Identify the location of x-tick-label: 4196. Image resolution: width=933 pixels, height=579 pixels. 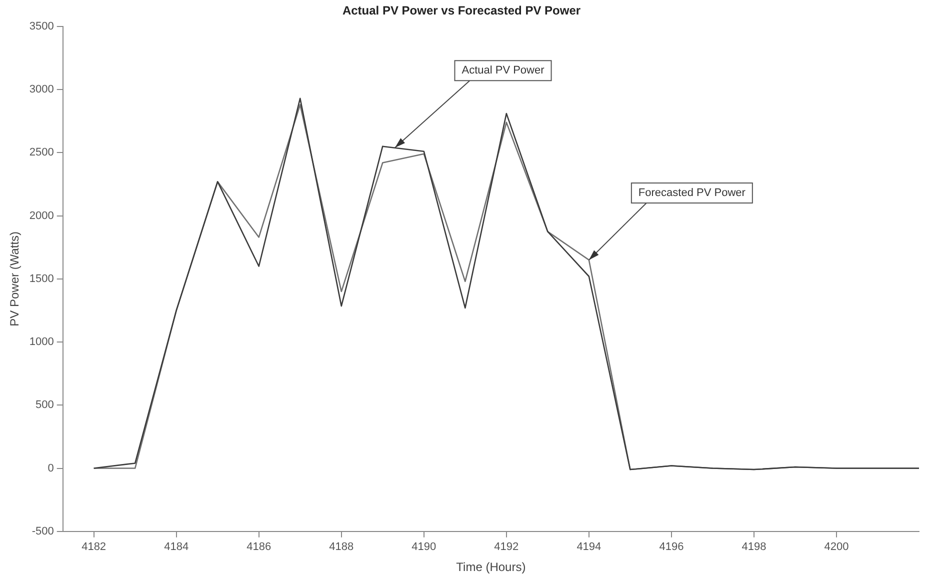
(671, 547).